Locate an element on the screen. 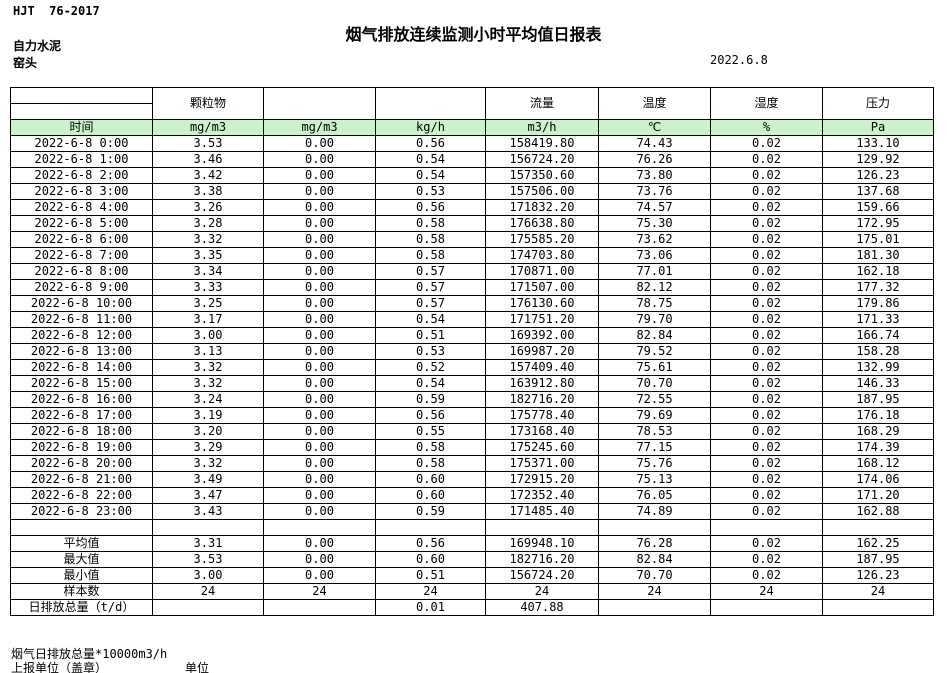 The width and height of the screenshot is (947, 673). value-cell: 187.95 is located at coordinates (878, 559).